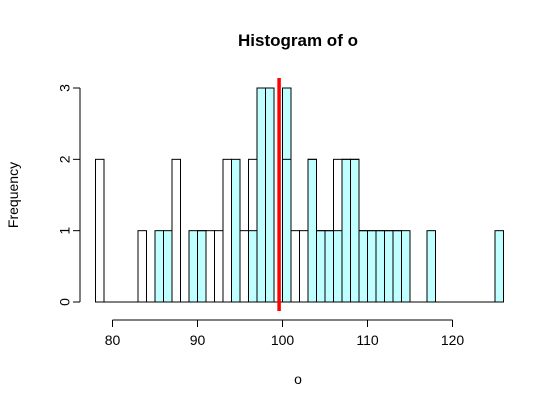  Describe the element at coordinates (198, 340) in the screenshot. I see `x-tick-label: 90` at that location.